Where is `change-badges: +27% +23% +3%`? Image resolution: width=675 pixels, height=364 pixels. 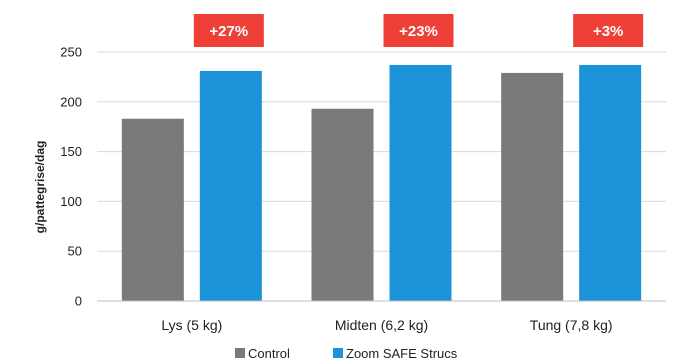
change-badges: +27% +23% +3% is located at coordinates (418, 30).